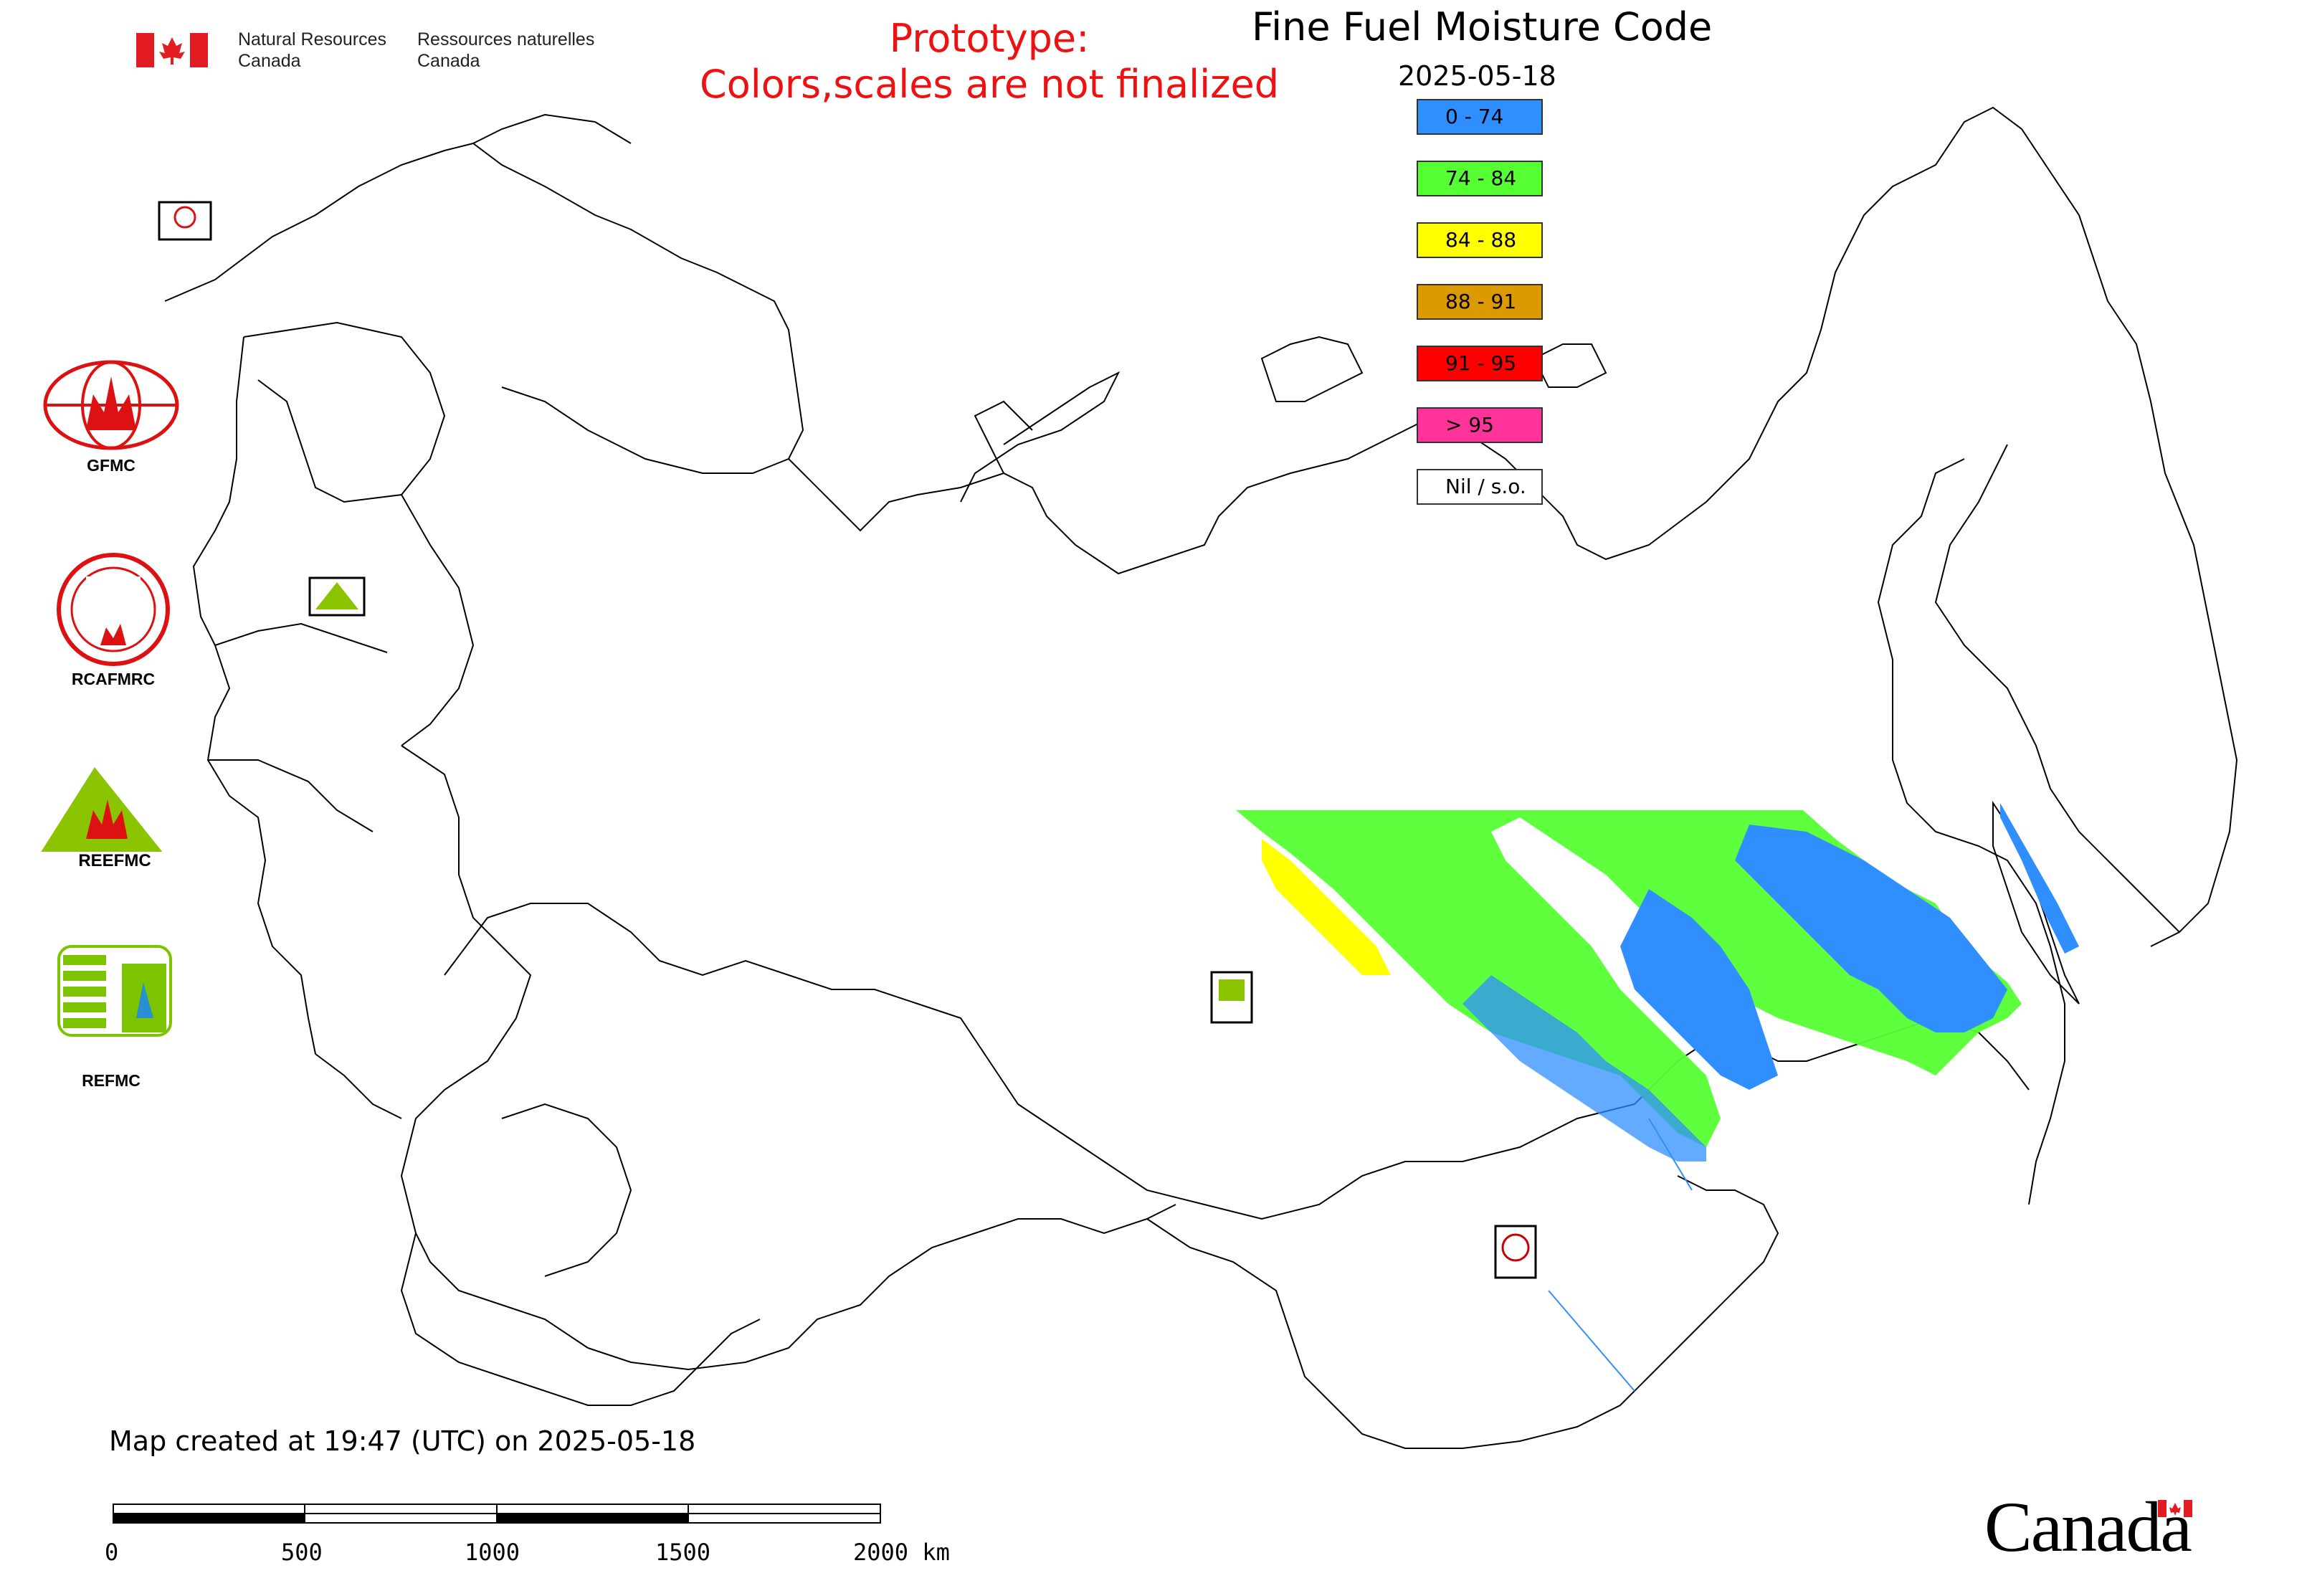 This screenshot has height=1596, width=2302. I want to click on legend-label: > 95, so click(1470, 425).